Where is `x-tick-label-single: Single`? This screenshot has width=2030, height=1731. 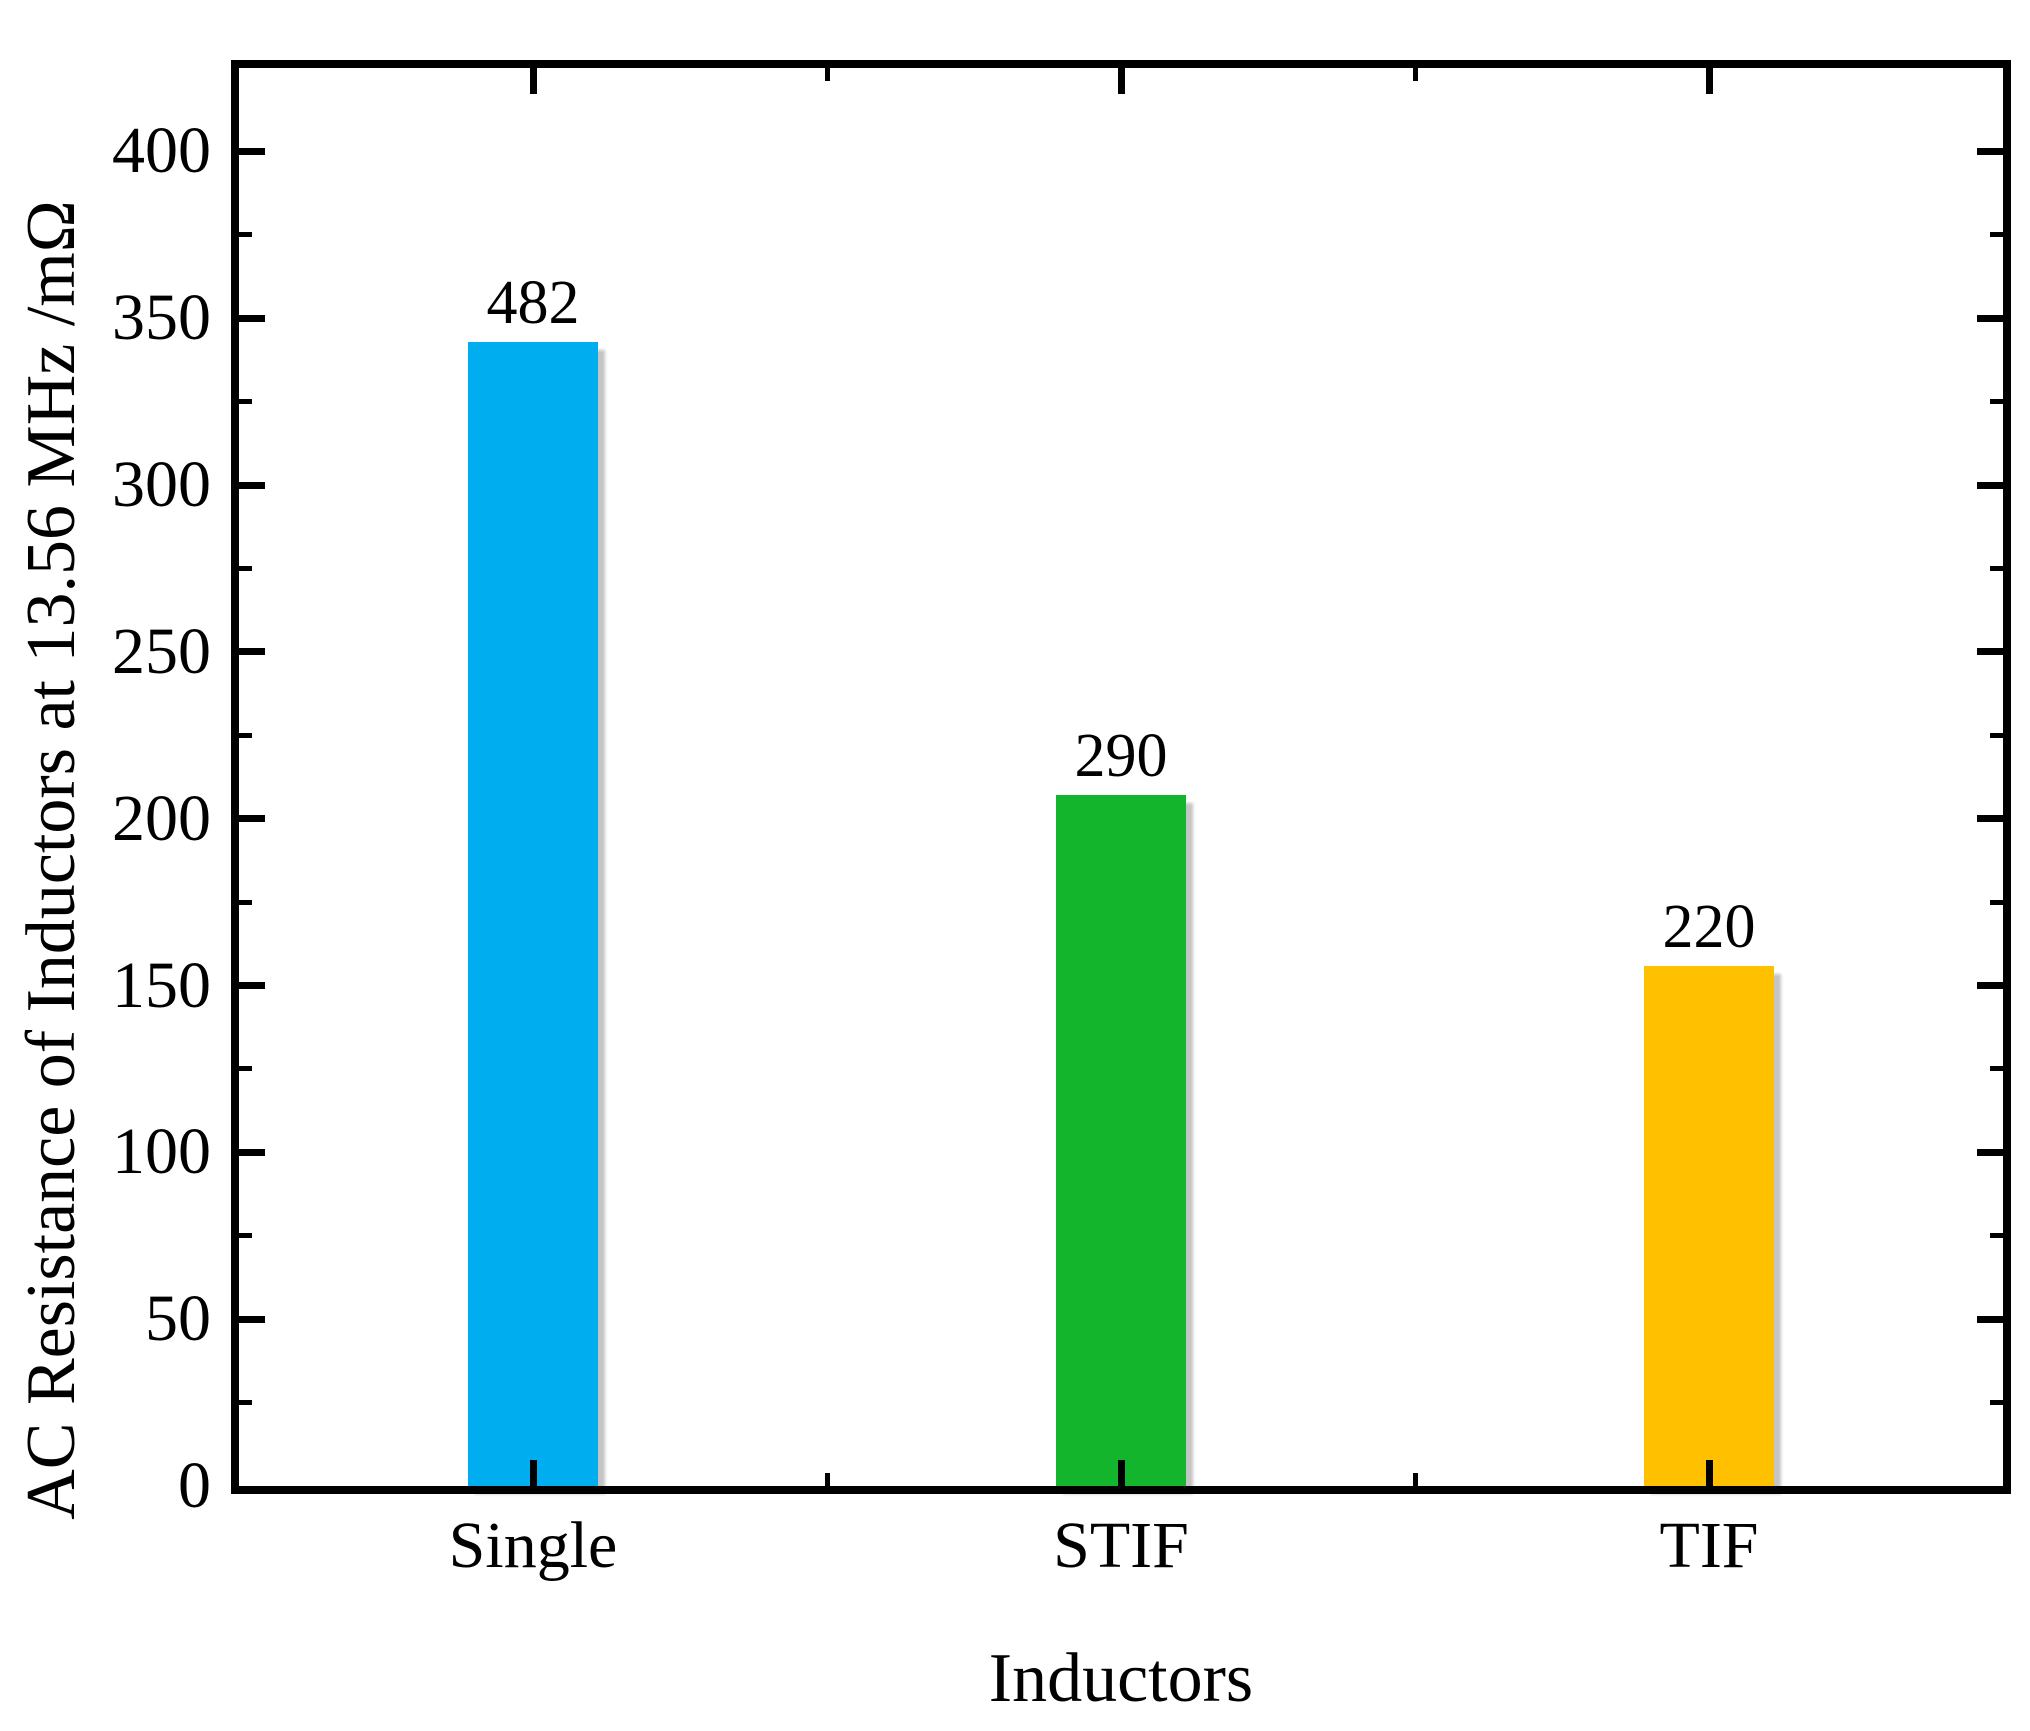
x-tick-label-single: Single is located at coordinates (533, 1545).